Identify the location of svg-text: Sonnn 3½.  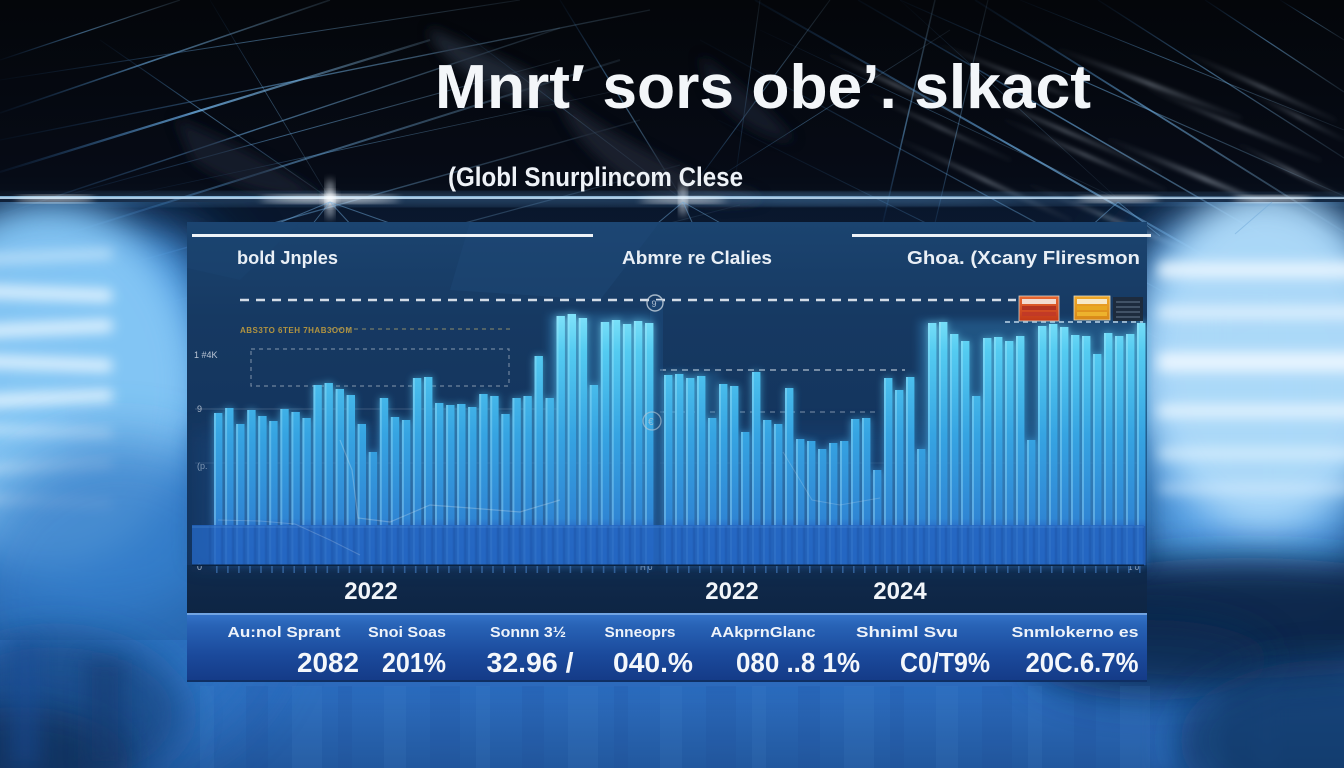
(528, 632).